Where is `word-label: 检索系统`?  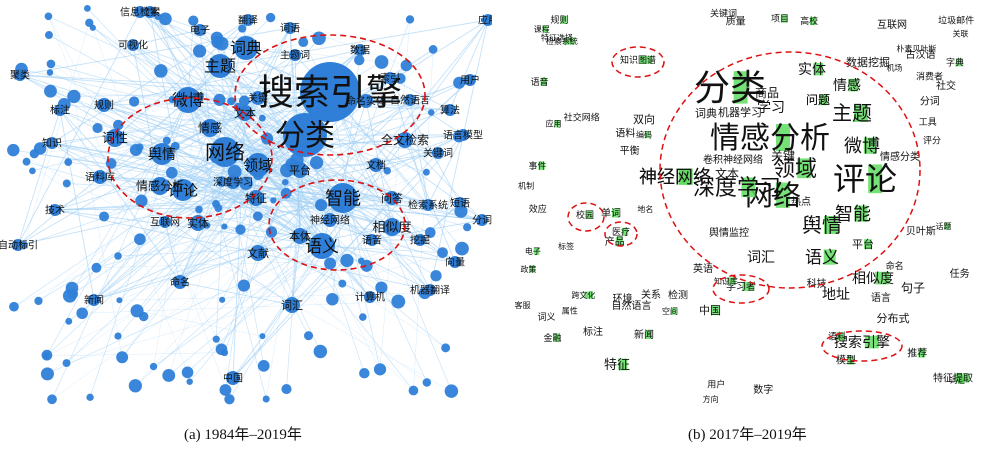 word-label: 检索系统 is located at coordinates (562, 41).